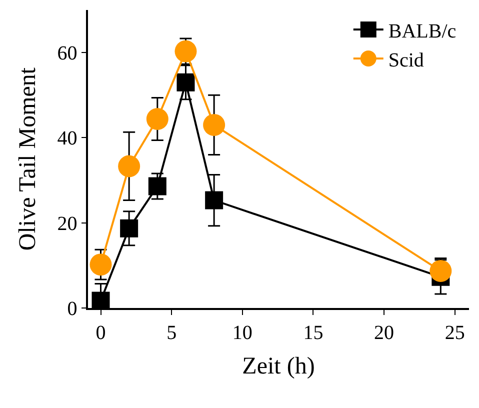 The image size is (479, 408). What do you see at coordinates (278, 367) in the screenshot?
I see `x-axis-title: Zeit (h)` at bounding box center [278, 367].